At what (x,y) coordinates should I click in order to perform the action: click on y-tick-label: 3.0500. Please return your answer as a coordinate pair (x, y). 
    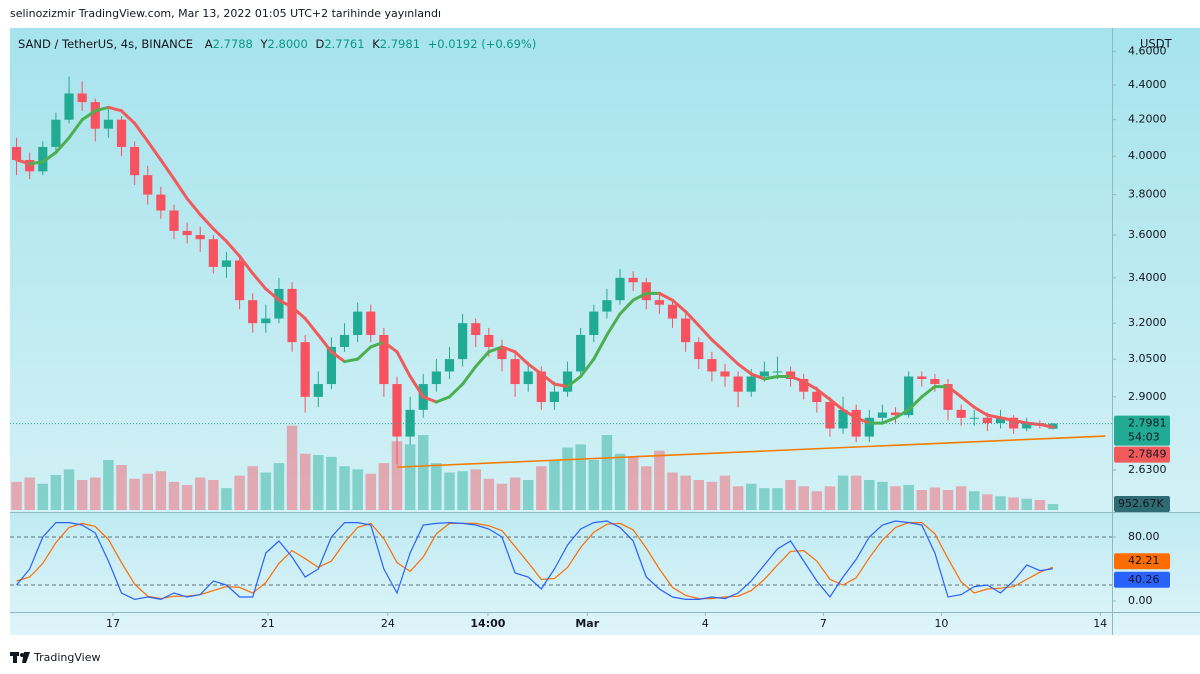
    Looking at the image, I should click on (1147, 358).